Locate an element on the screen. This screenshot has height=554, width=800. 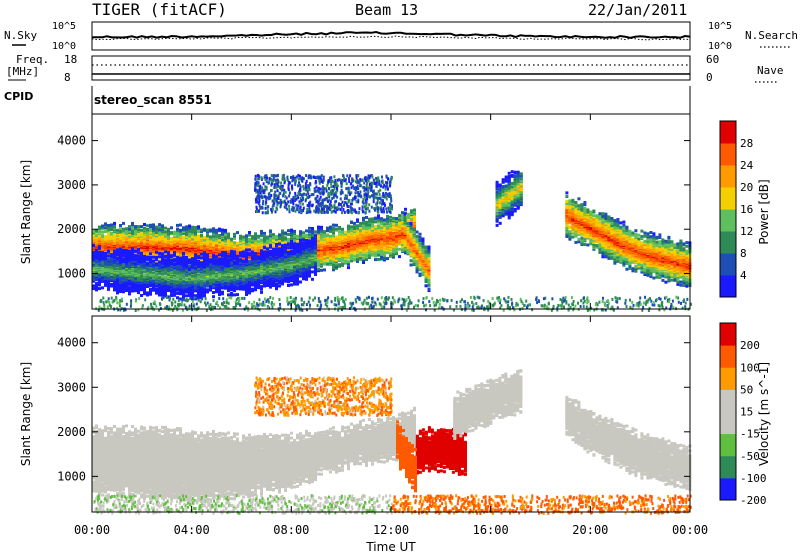
nsky-line is located at coordinates (391, 35).